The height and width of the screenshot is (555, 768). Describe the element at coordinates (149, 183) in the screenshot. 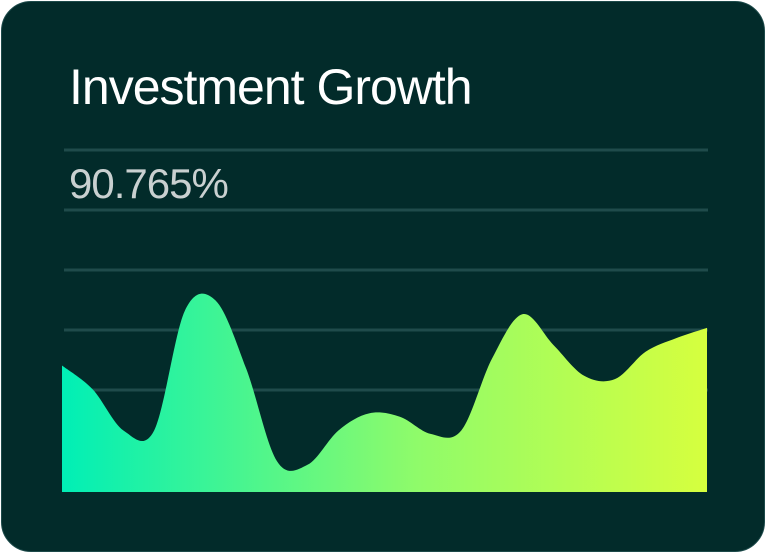

I see `growth-percentage: 90.765%` at that location.